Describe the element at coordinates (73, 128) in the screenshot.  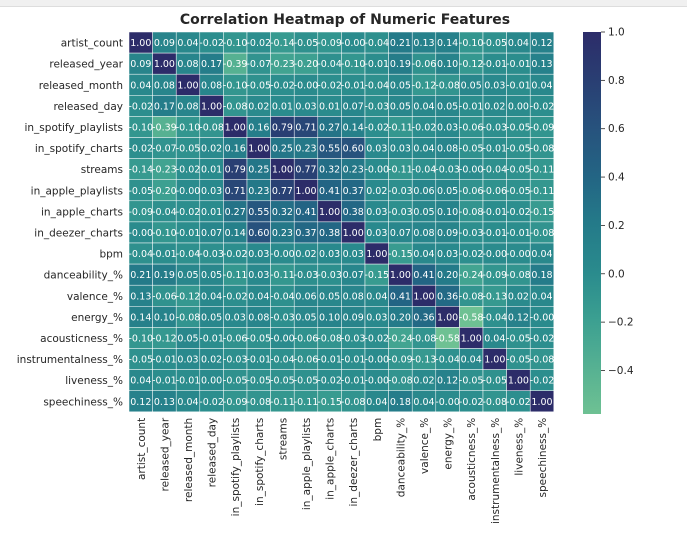
I see `y-tick-label: in_spotify_playlists` at that location.